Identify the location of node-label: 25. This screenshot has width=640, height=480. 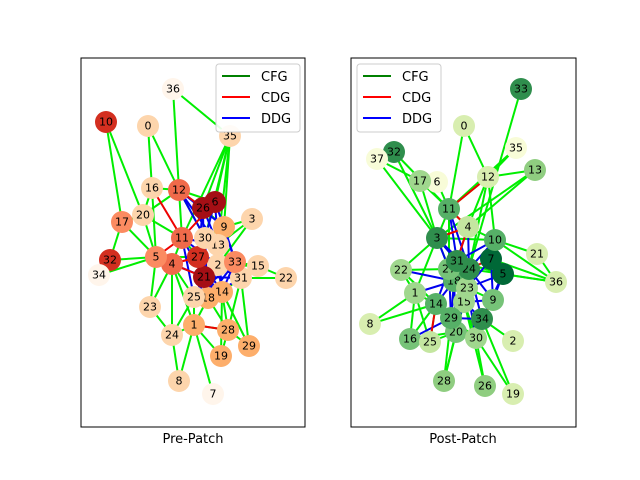
(194, 297).